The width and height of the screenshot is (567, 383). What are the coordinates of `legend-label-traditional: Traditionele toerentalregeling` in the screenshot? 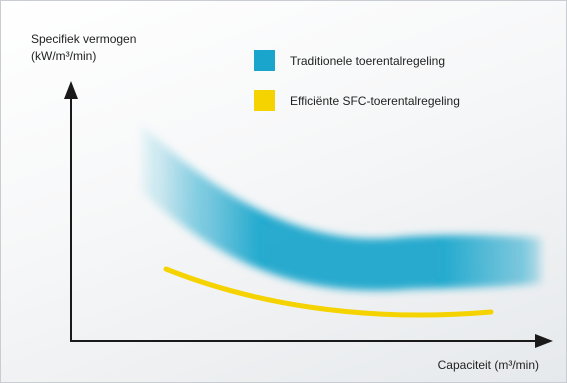 It's located at (367, 61).